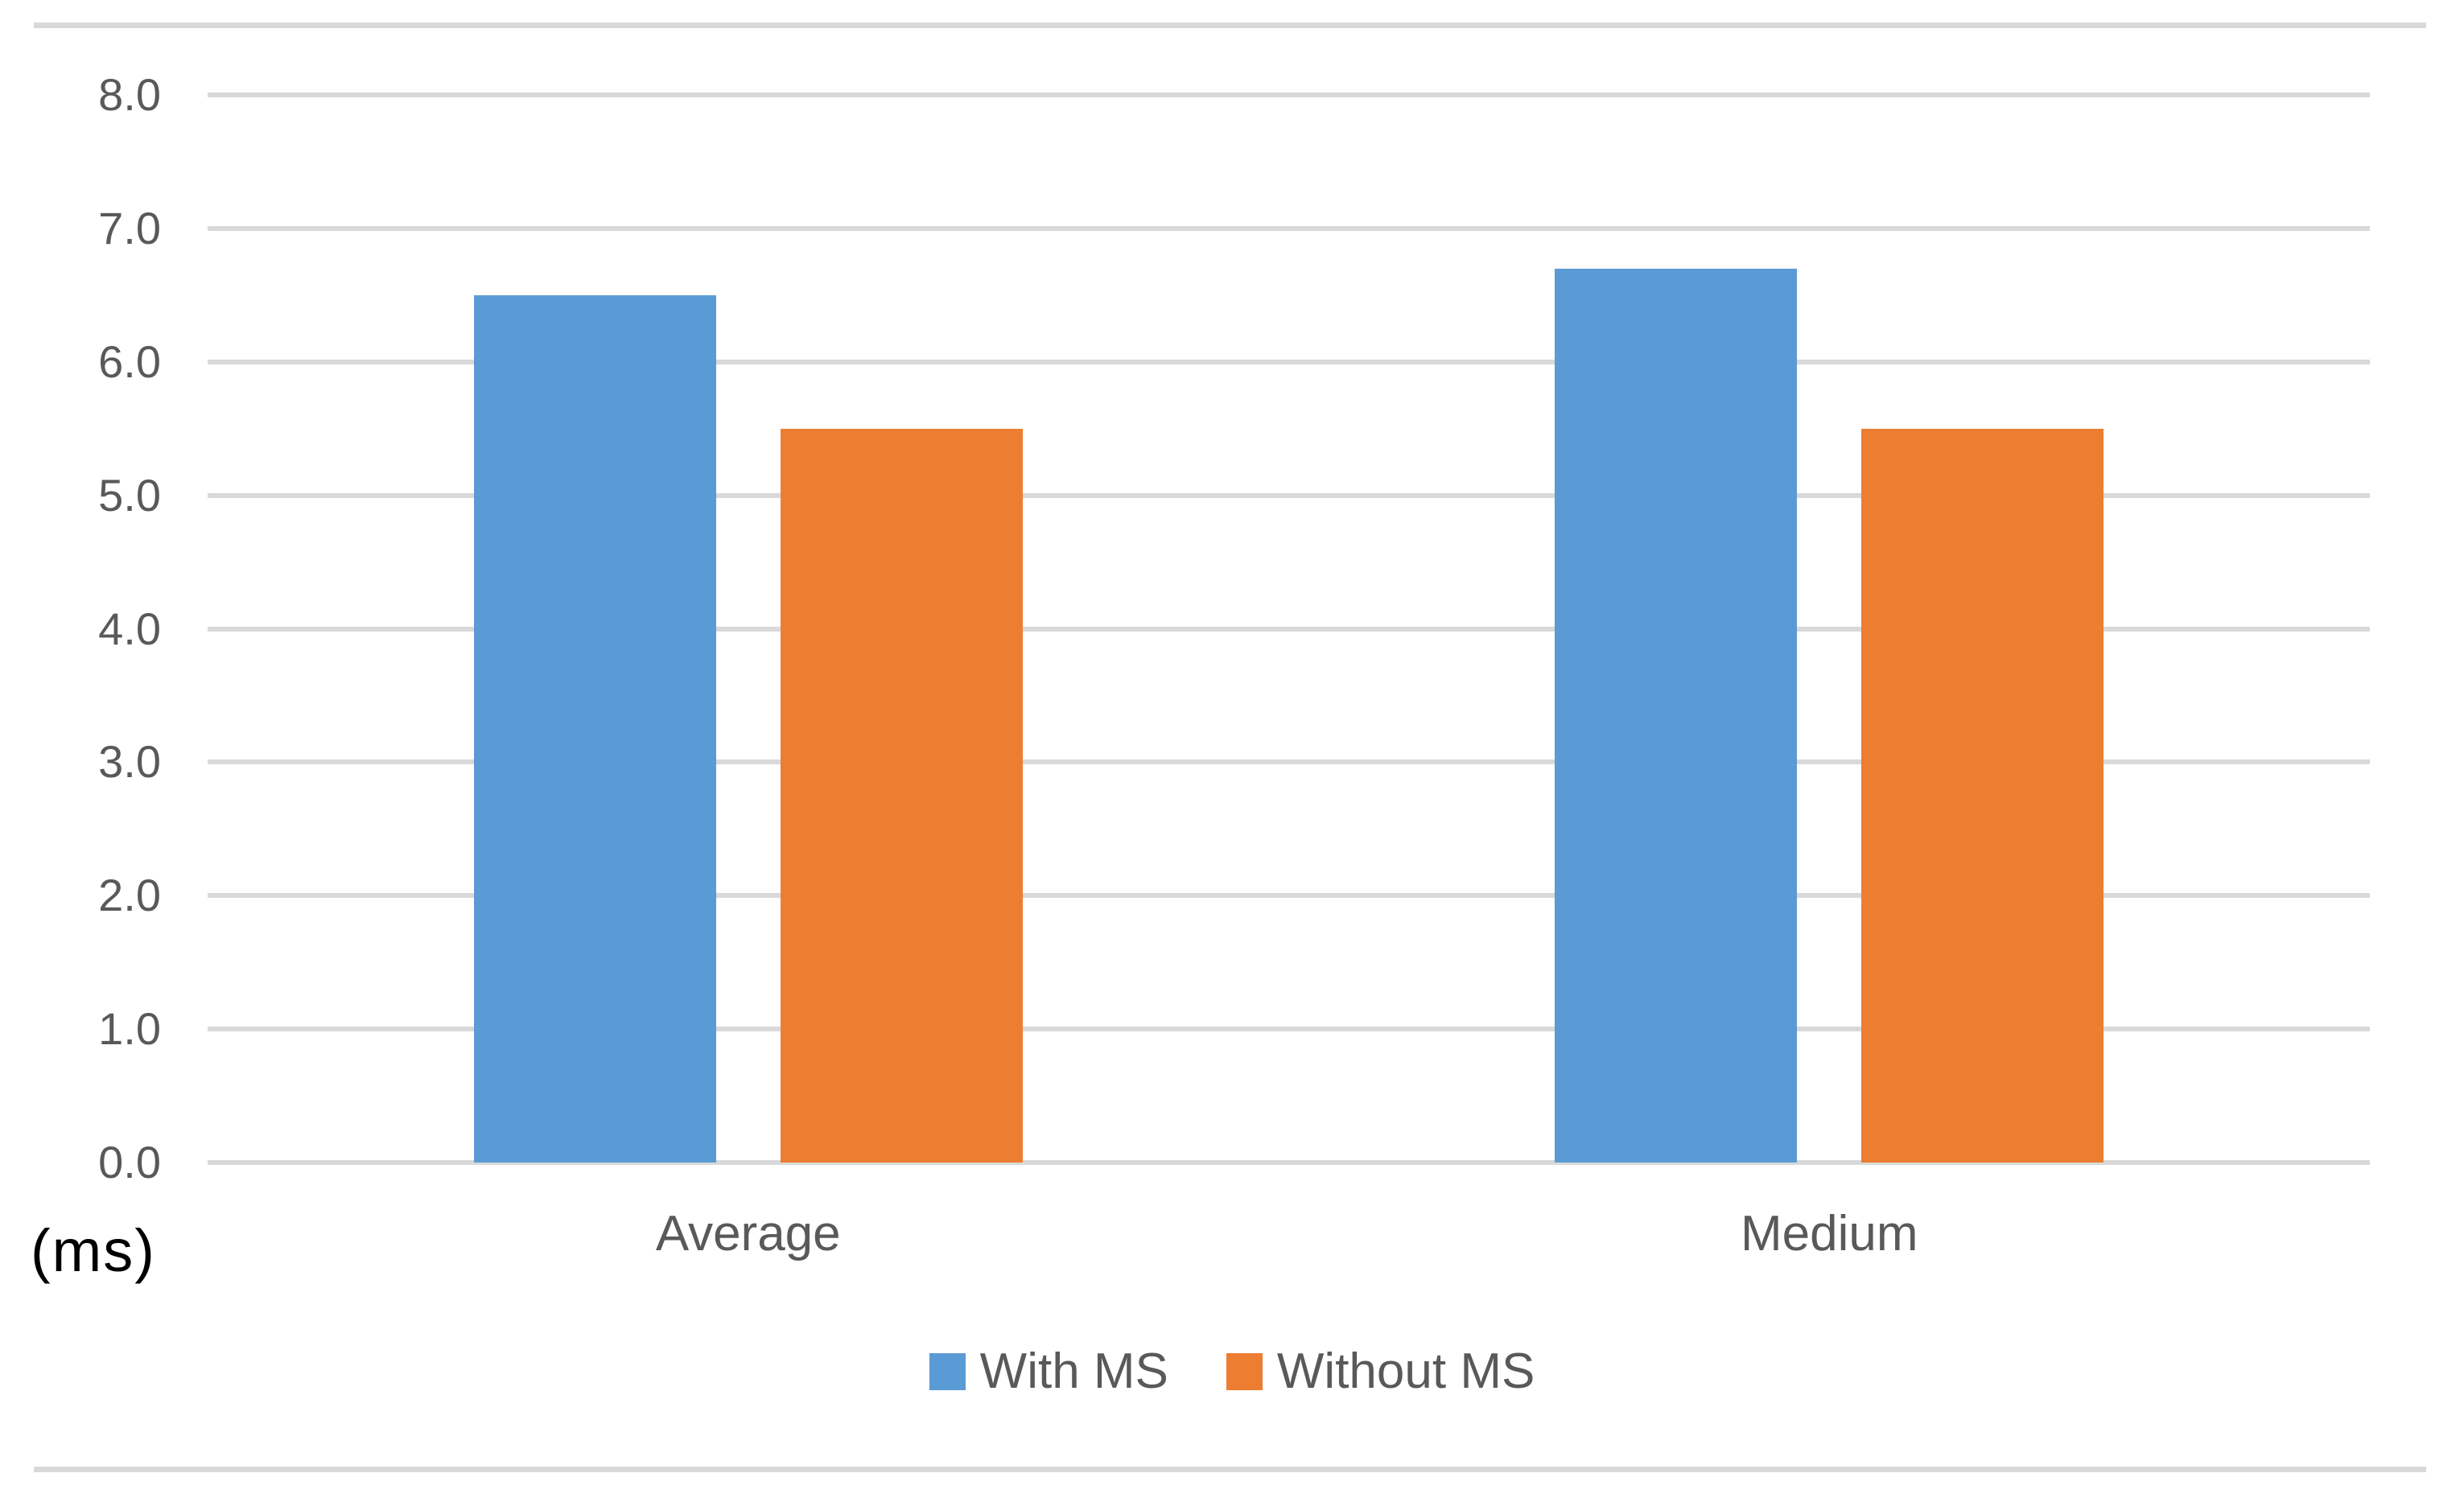 The height and width of the screenshot is (1498, 2464). What do you see at coordinates (1289, 1162) in the screenshot?
I see `gridline-y-0.0` at bounding box center [1289, 1162].